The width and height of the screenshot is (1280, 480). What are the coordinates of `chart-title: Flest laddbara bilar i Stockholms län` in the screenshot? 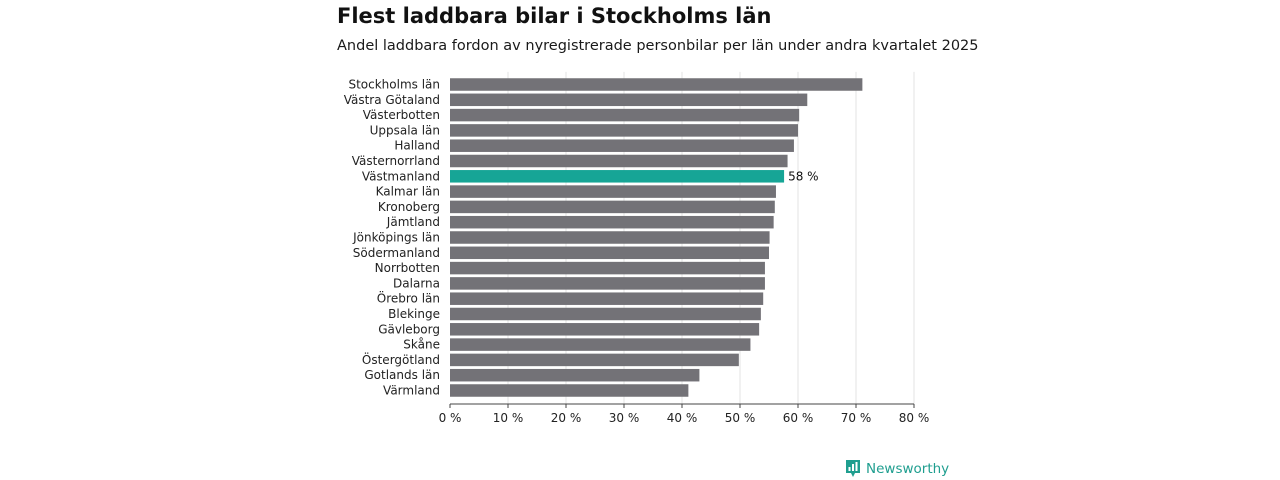 It's located at (554, 16).